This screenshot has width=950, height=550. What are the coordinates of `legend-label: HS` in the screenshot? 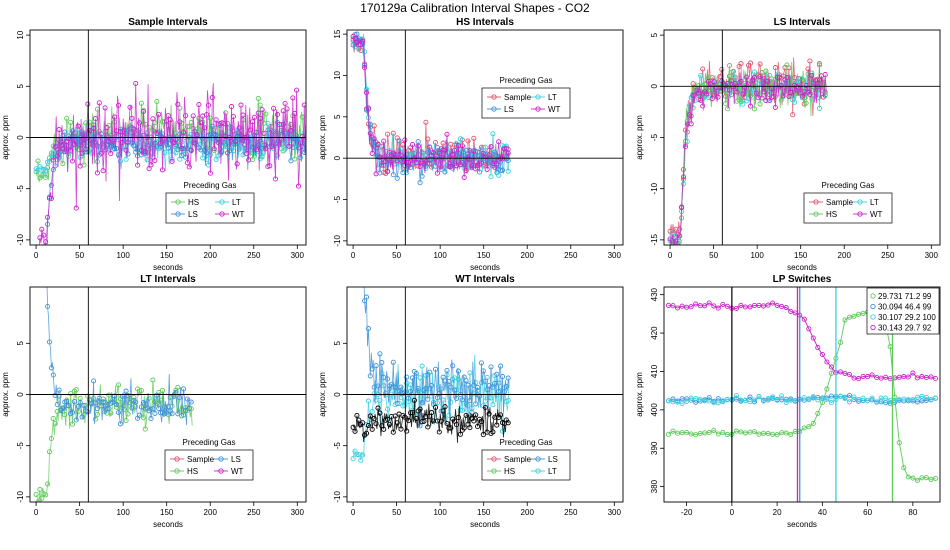 It's located at (193, 202).